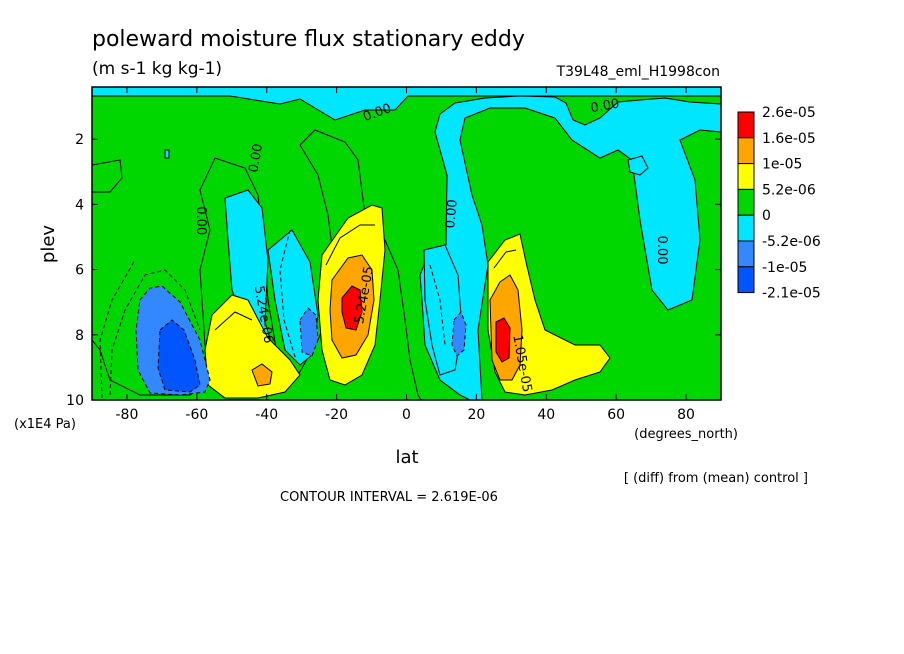  I want to click on x-tick-label: -60, so click(196, 415).